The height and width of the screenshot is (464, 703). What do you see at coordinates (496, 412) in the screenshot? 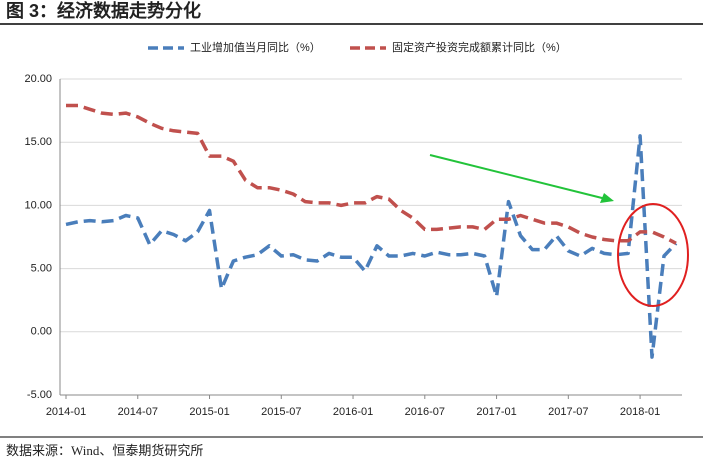
I see `x-tick-label: 2017-01` at bounding box center [496, 412].